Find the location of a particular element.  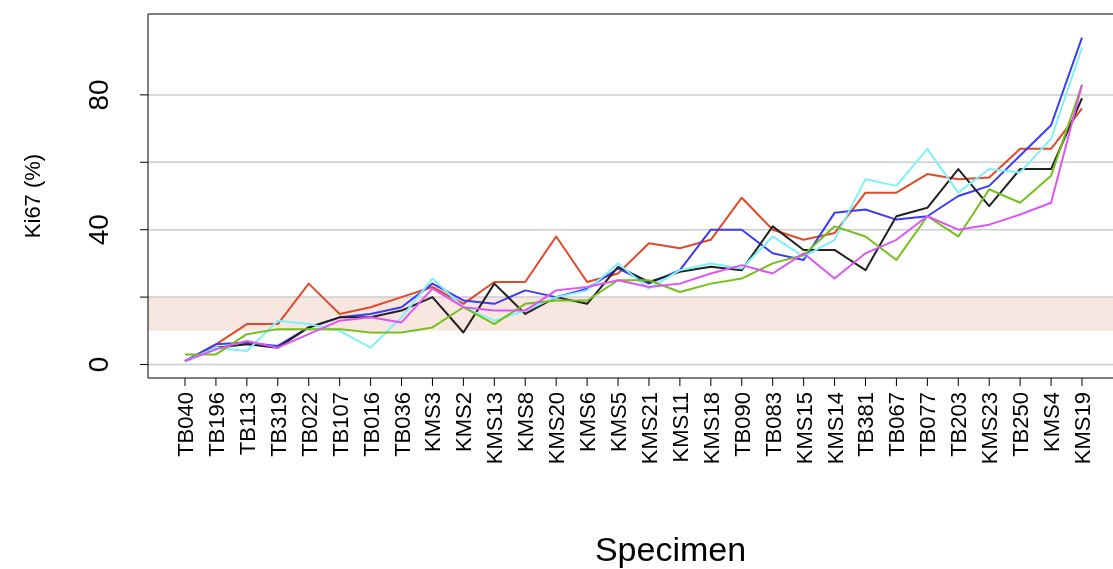

x-tick-label: TB250 is located at coordinates (1021, 424).